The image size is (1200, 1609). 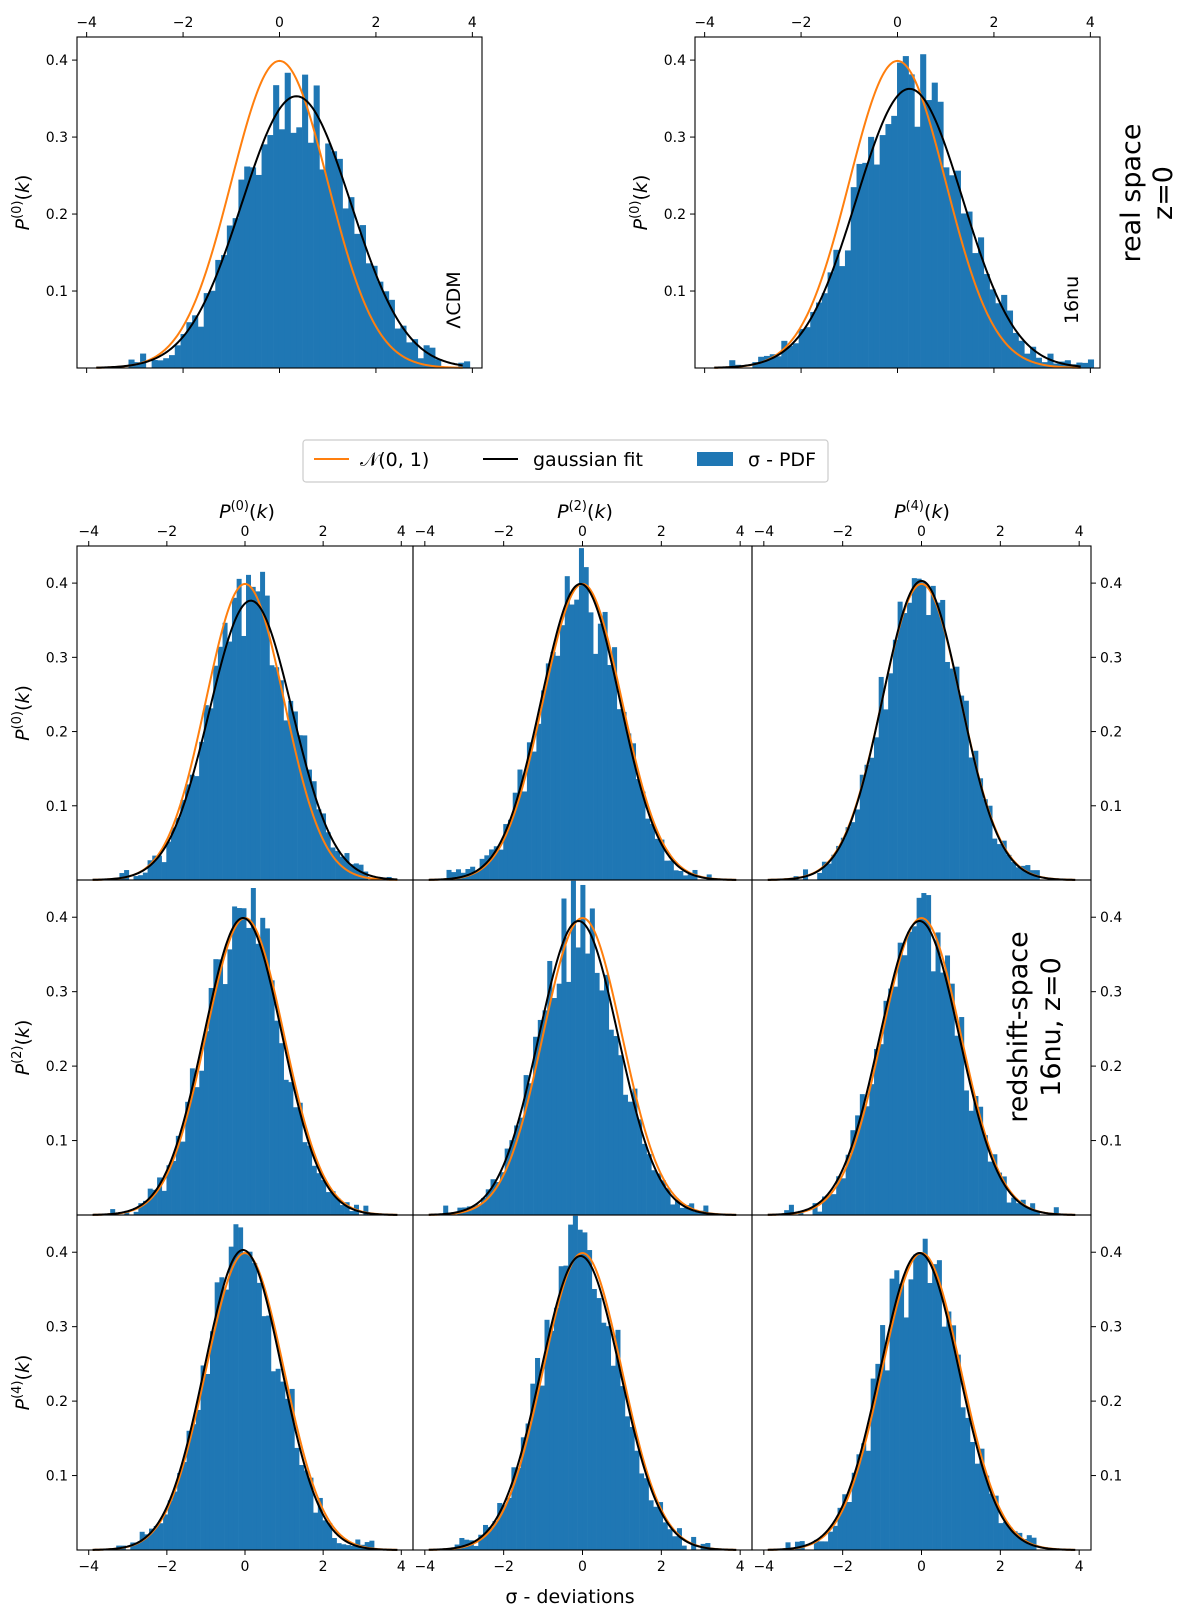 What do you see at coordinates (394, 460) in the screenshot?
I see `legend-normal-label: 𝒩(0, 1)` at bounding box center [394, 460].